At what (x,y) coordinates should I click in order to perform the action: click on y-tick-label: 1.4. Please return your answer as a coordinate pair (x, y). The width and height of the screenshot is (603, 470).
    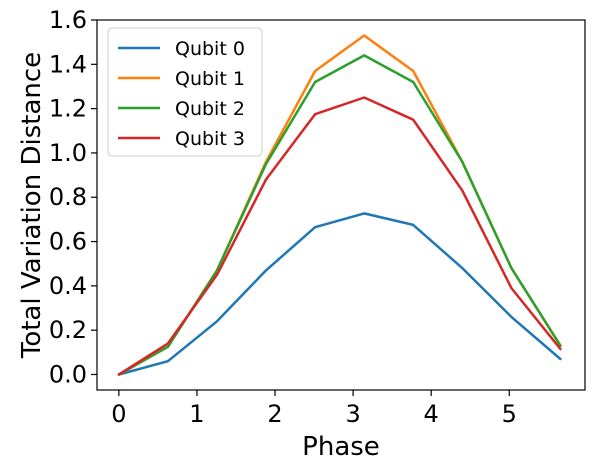
    Looking at the image, I should click on (68, 64).